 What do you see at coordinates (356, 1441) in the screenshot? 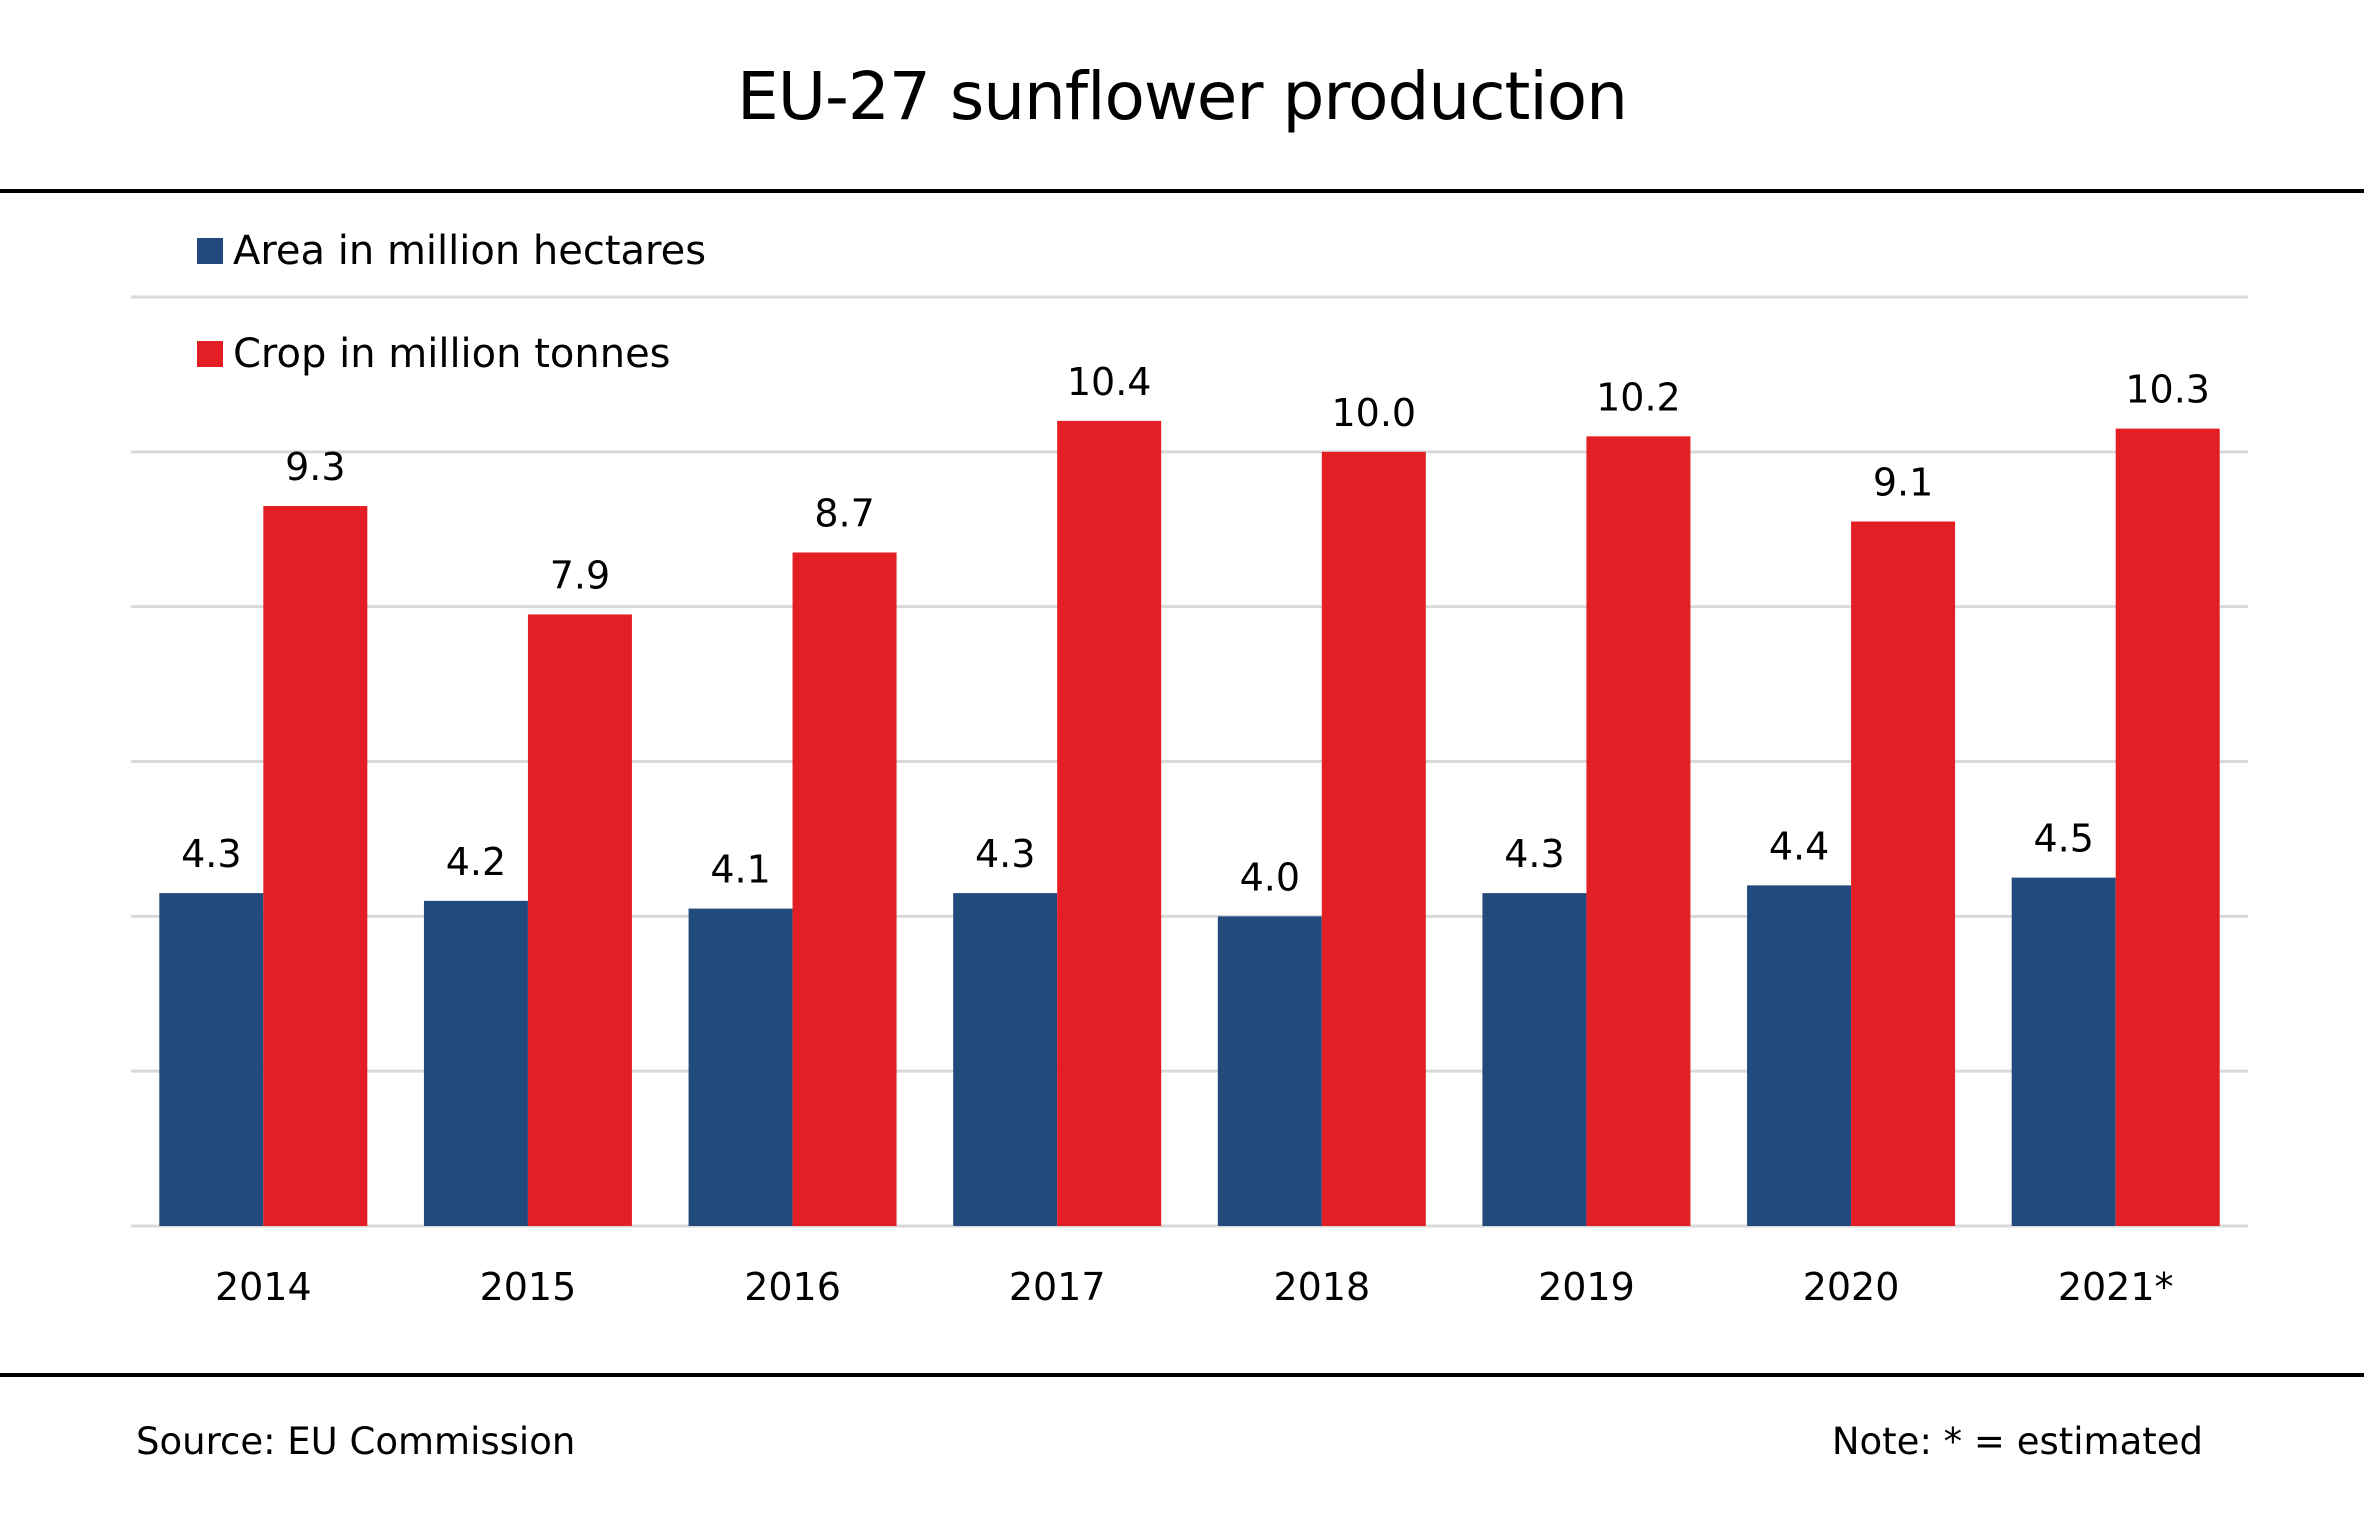
I see `source-note: Source: EU Commission` at bounding box center [356, 1441].